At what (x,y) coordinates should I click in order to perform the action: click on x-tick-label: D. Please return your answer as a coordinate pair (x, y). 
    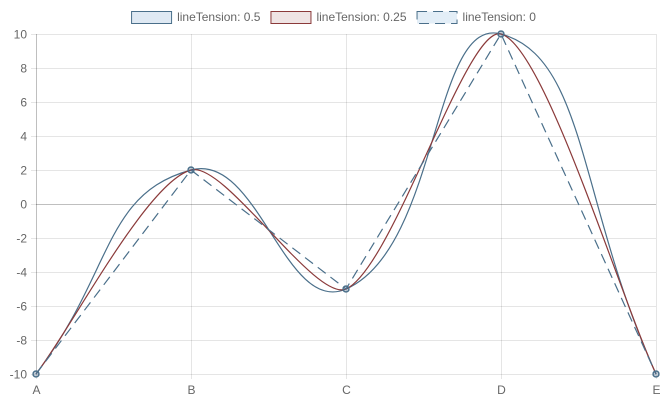
    Looking at the image, I should click on (501, 390).